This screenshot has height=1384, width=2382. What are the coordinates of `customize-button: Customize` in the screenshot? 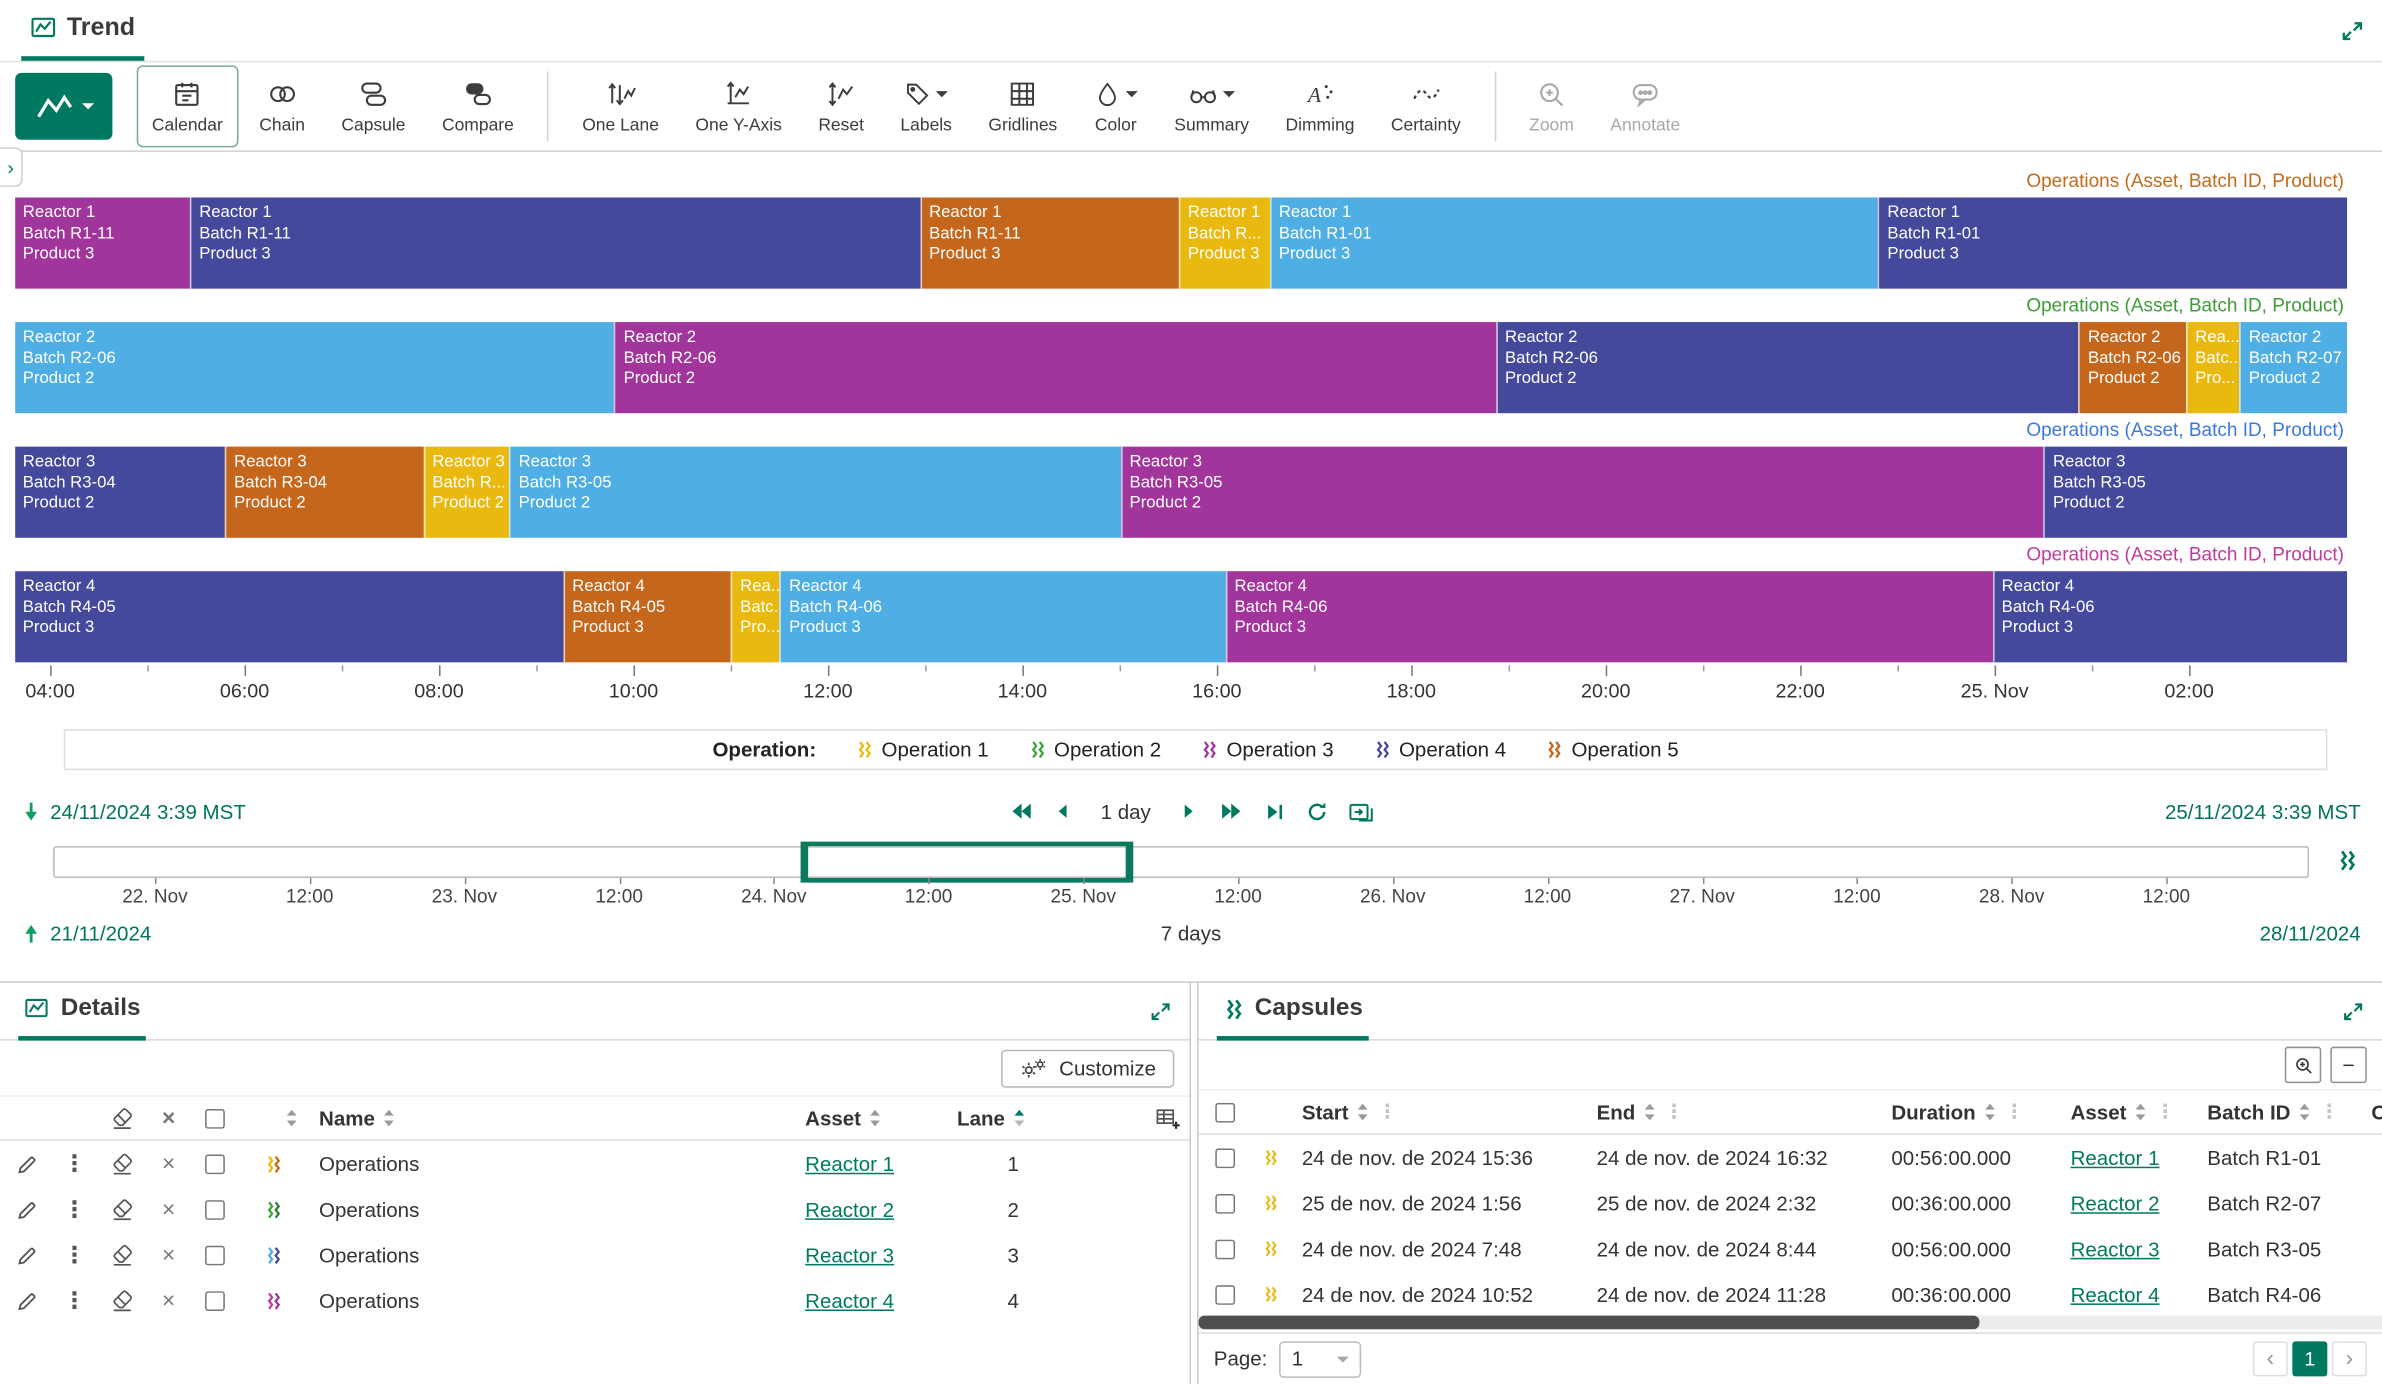 It's located at (1088, 1067).